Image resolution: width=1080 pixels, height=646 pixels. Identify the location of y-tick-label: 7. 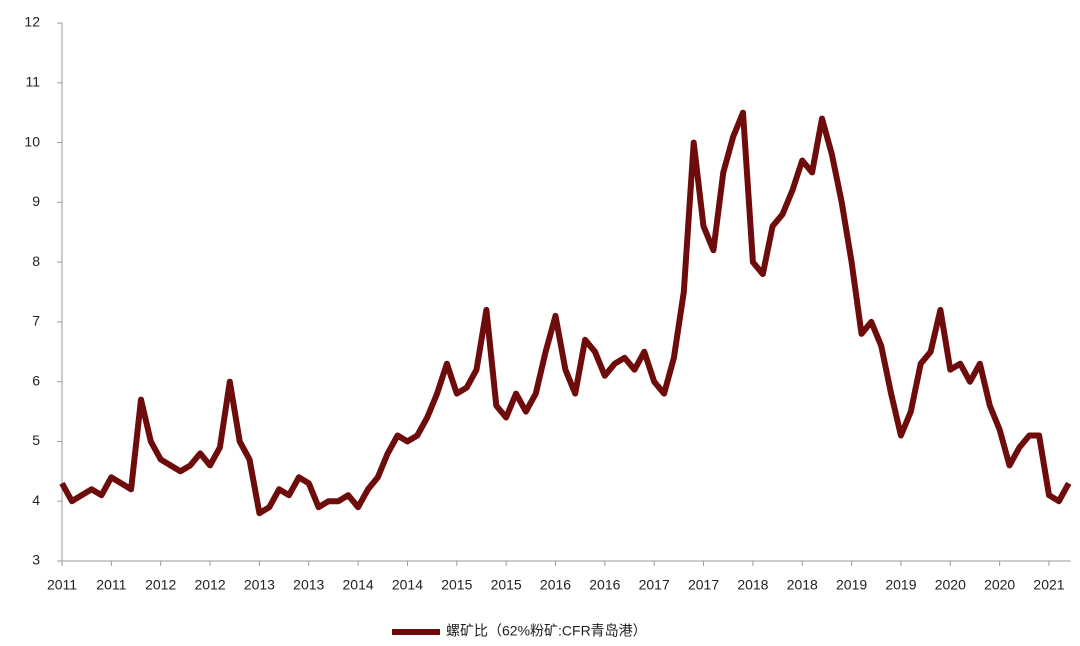
(36, 321).